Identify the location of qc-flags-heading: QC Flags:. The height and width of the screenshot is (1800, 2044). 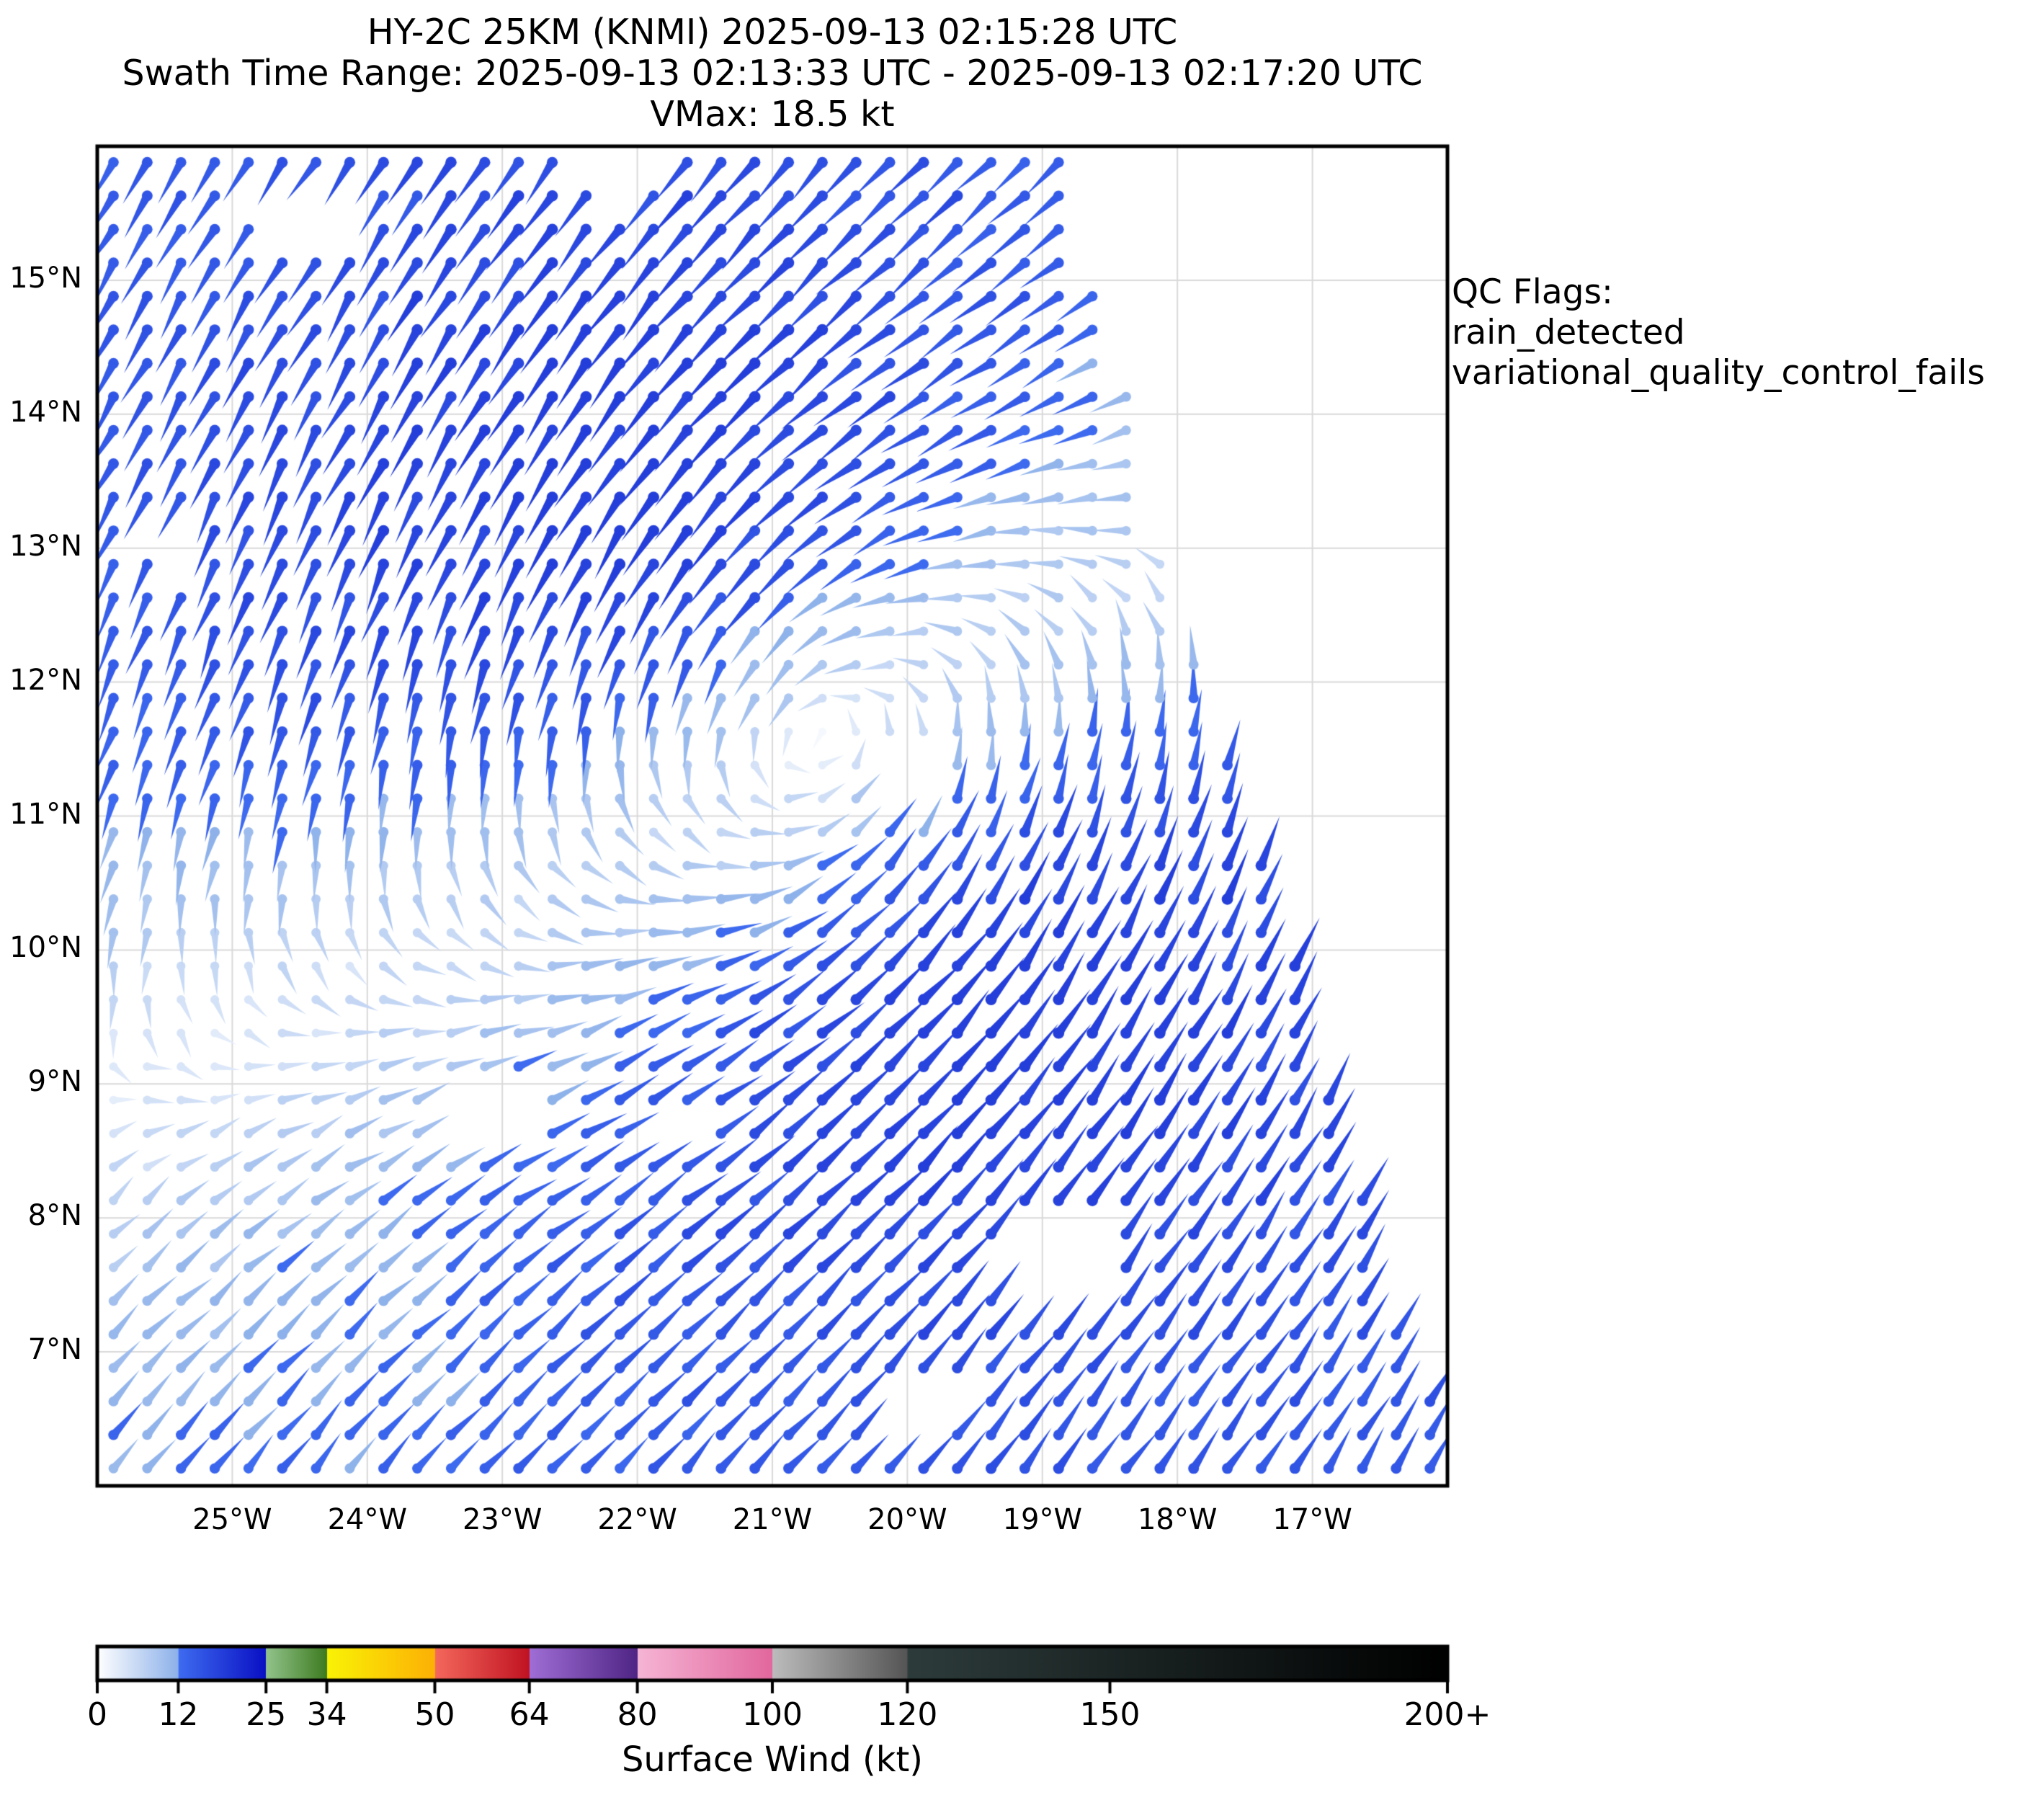
(1532, 292).